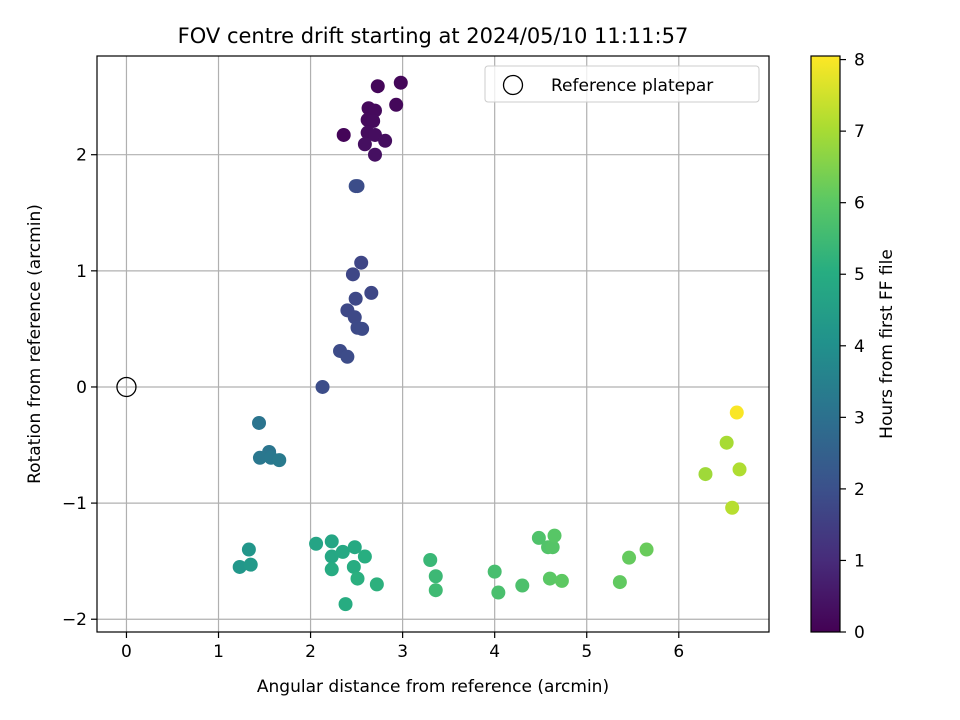 Image resolution: width=960 pixels, height=720 pixels. What do you see at coordinates (218, 652) in the screenshot?
I see `x-tick-label: 1` at bounding box center [218, 652].